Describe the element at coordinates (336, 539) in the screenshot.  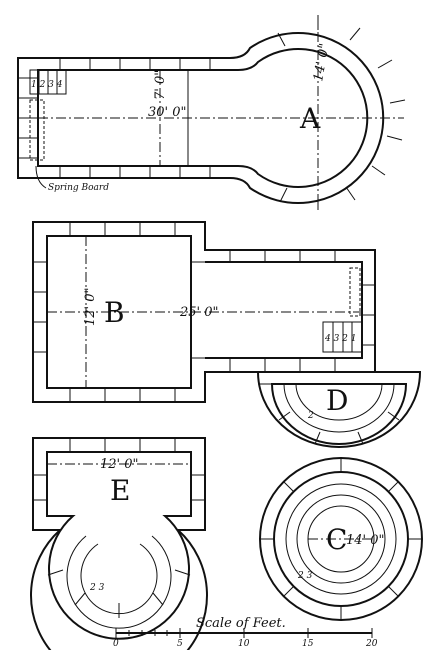
I see `plan-c-label: C` at that location.